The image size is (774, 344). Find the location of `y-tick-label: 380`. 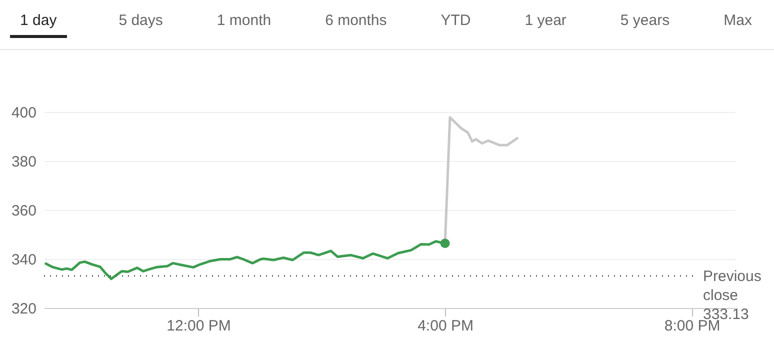

y-tick-label: 380 is located at coordinates (23, 162).